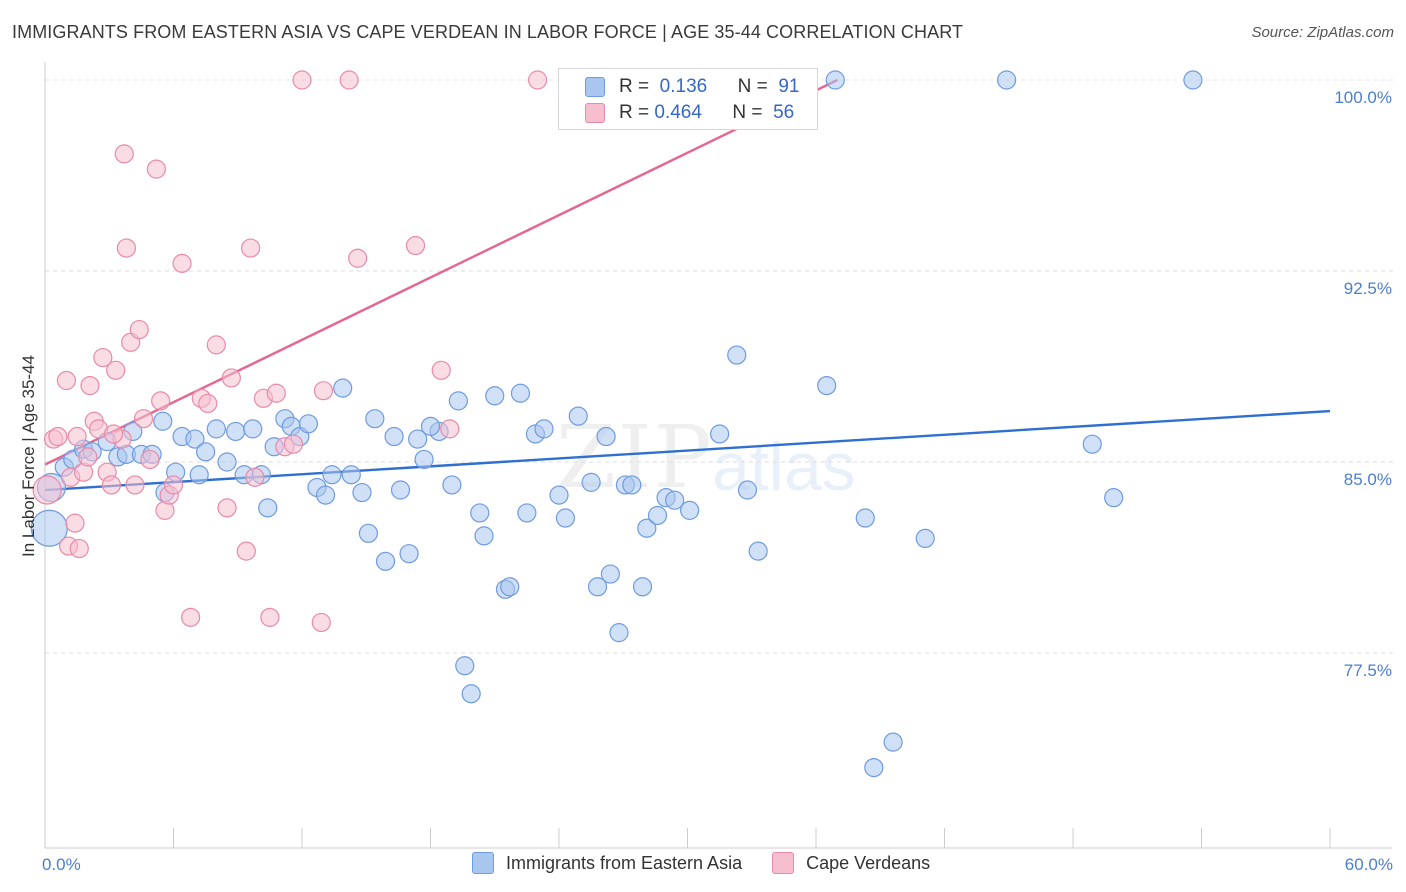 The width and height of the screenshot is (1406, 892). Describe the element at coordinates (688, 99) in the screenshot. I see `correlation-legend: R = 0.136 N = 91 R = 0.464 N = 56` at that location.